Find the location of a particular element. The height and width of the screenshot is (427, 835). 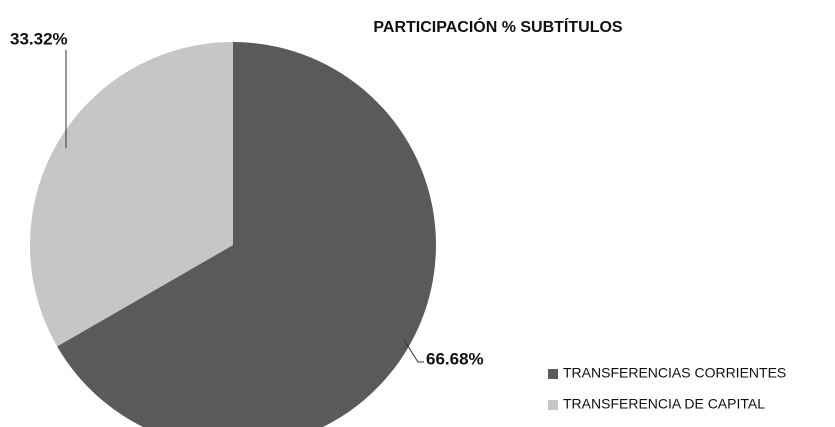

value-label: 33.32% is located at coordinates (39, 38).